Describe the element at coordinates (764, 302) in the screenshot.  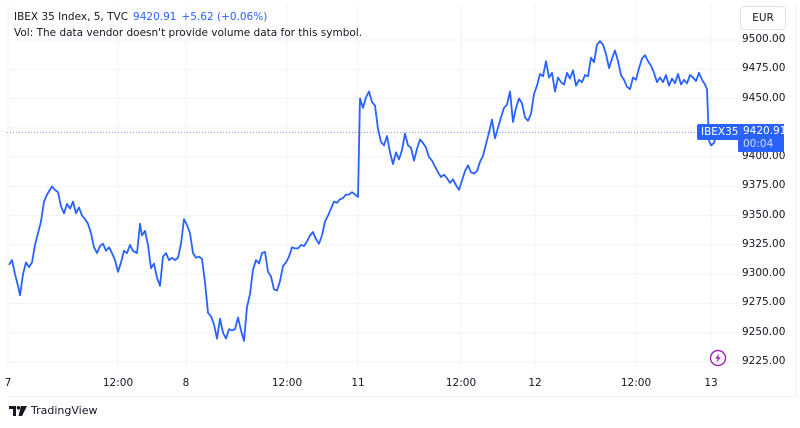
I see `price-scale-label: 9275.00` at that location.